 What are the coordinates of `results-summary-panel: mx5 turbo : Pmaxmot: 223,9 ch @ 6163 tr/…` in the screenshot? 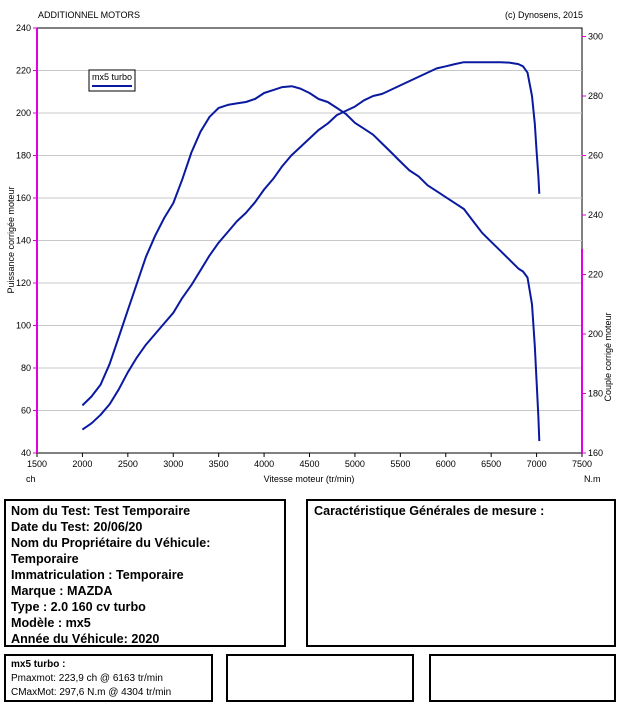 It's located at (108, 678).